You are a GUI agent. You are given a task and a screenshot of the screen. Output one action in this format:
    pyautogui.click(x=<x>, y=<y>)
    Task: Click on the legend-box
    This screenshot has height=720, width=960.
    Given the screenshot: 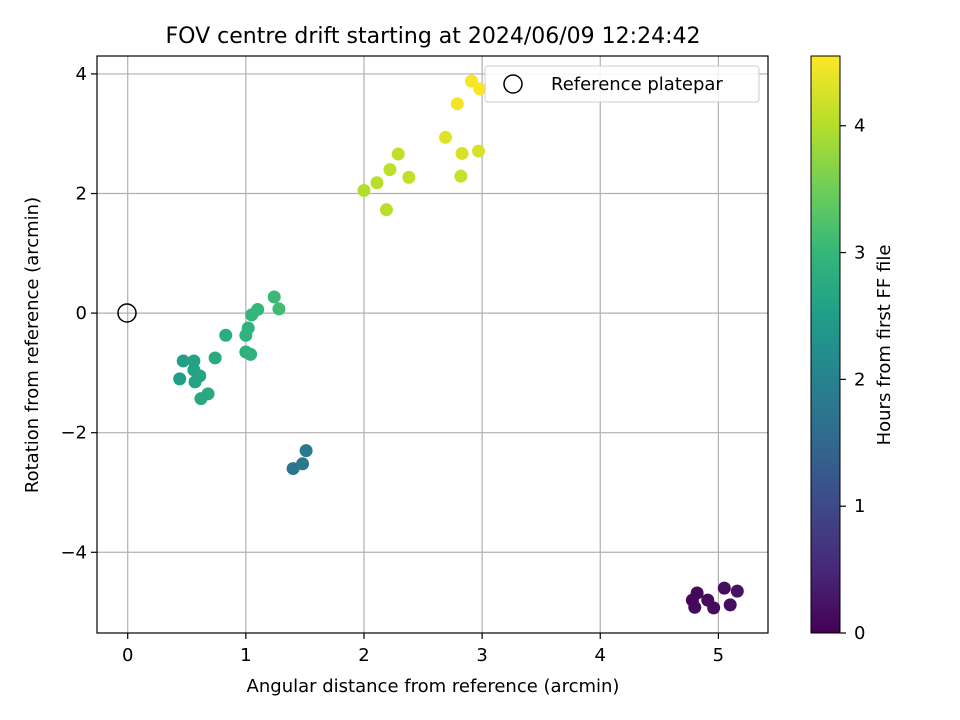 What is the action you would take?
    pyautogui.click(x=622, y=84)
    